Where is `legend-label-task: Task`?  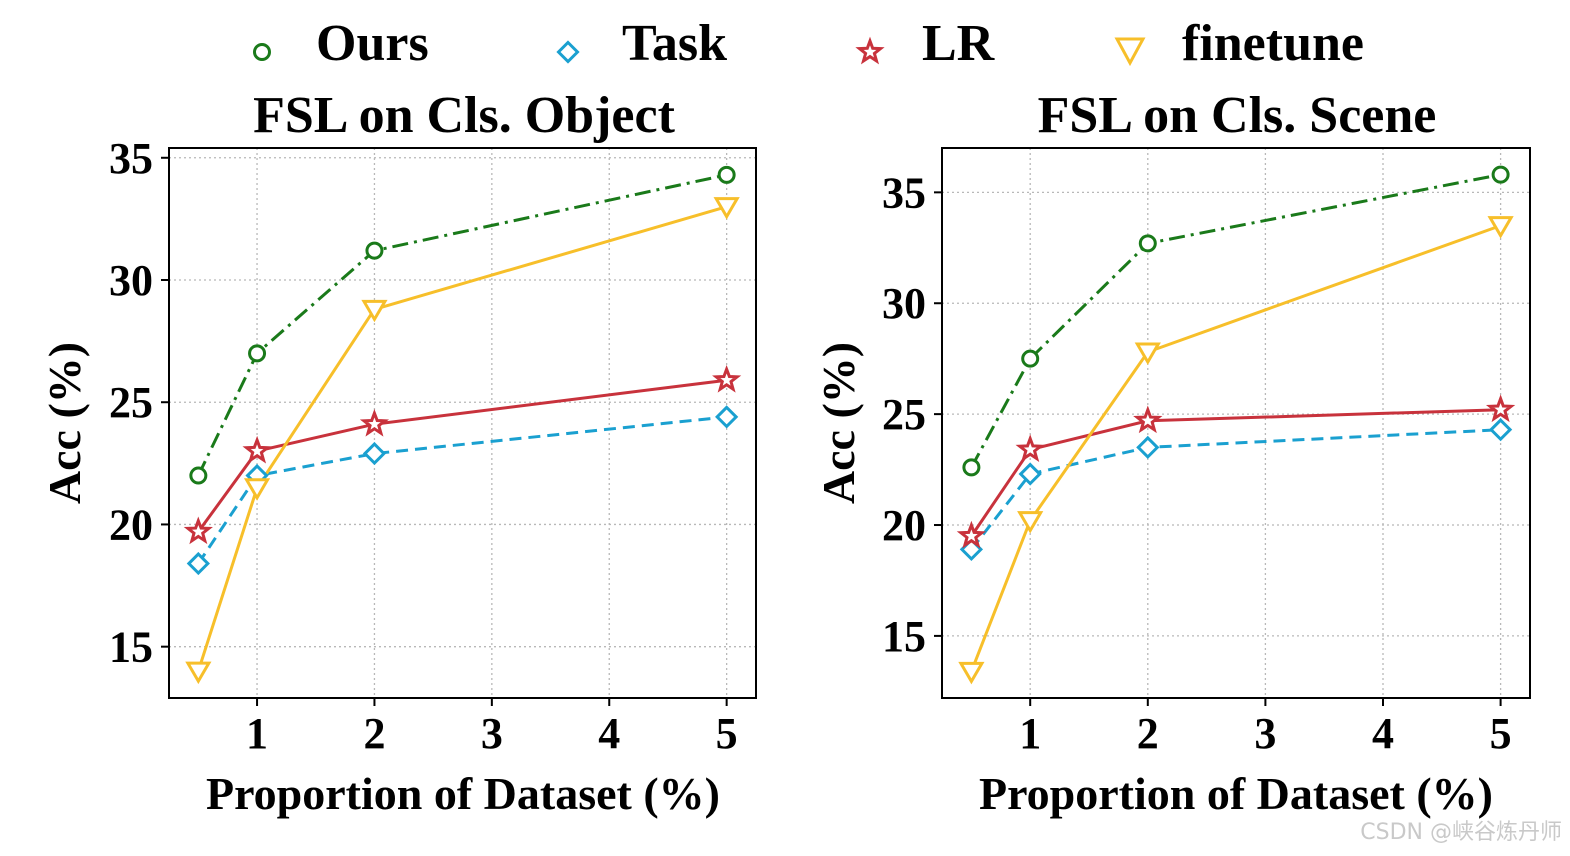 legend-label-task: Task is located at coordinates (674, 43).